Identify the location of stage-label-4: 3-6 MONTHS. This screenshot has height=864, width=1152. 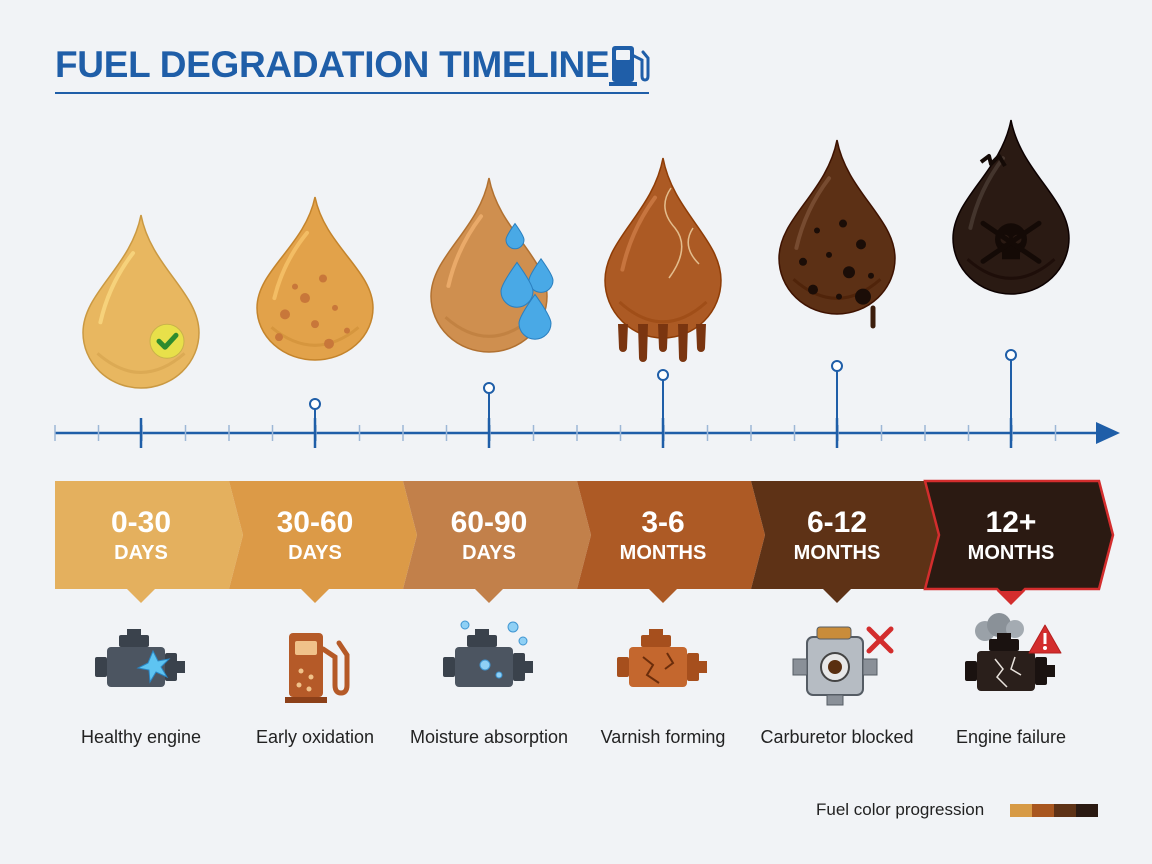
(663, 536).